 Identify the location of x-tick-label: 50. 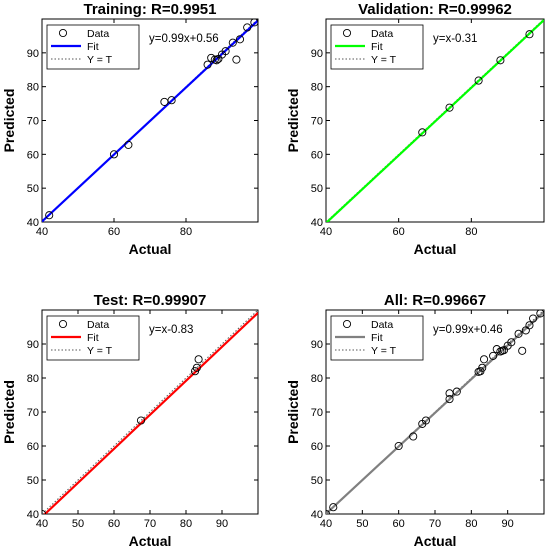
(362, 524).